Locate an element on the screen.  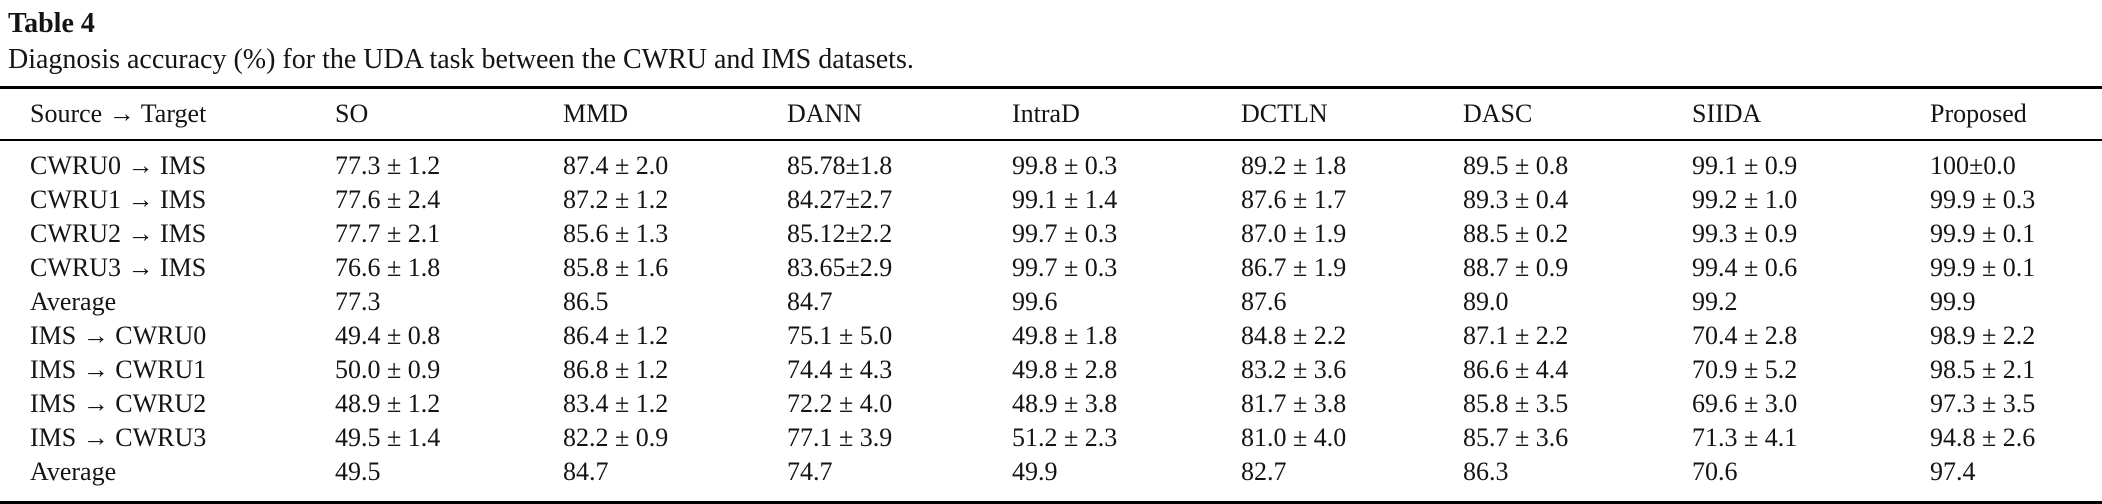
value-cell: 89.5 ± 0.8 is located at coordinates (1516, 165).